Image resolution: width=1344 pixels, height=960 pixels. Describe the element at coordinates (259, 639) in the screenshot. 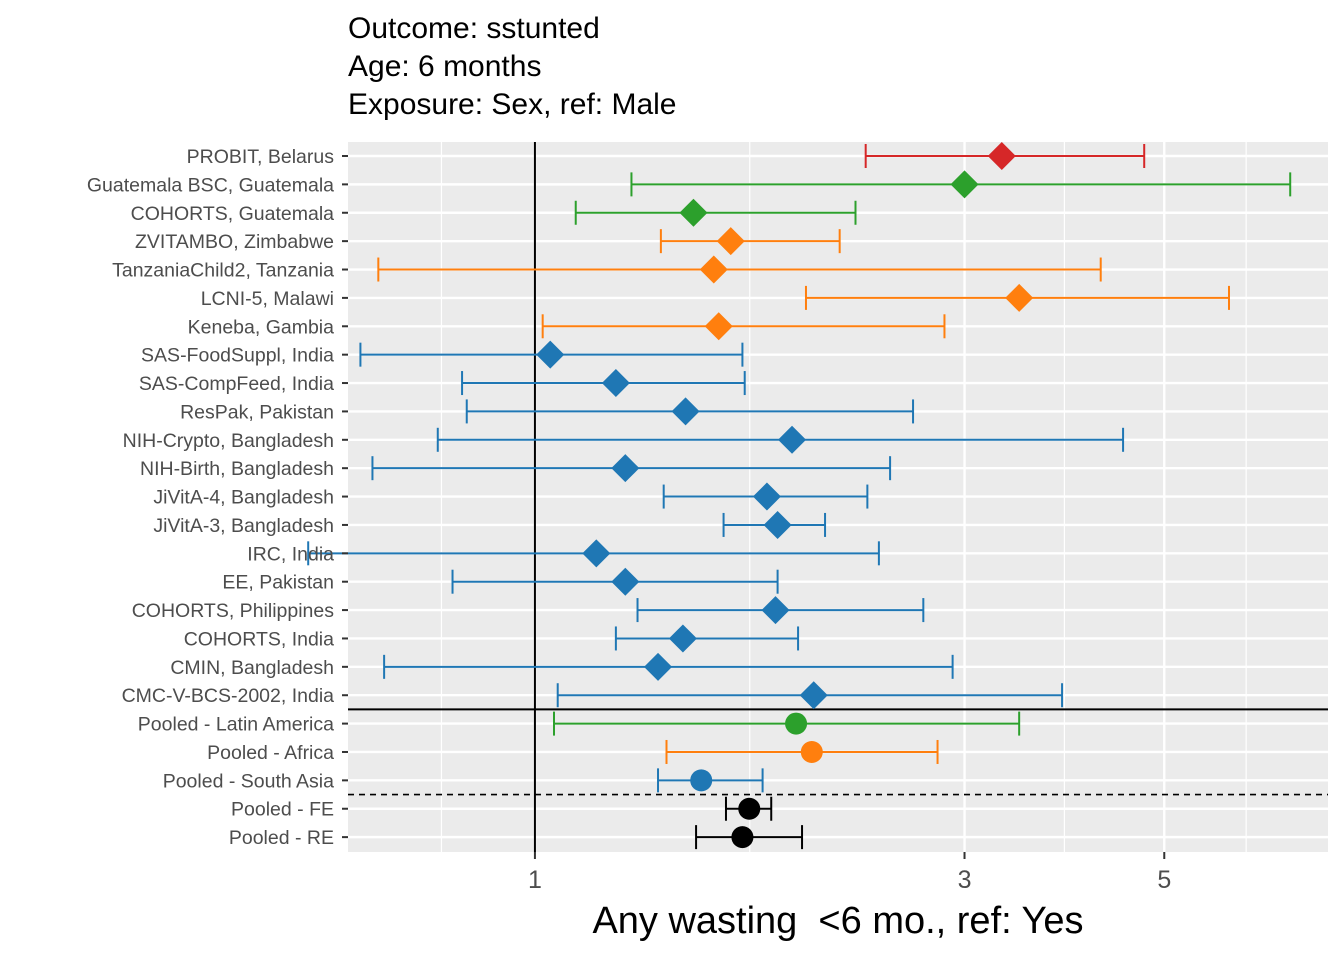

I see `y-tick-label: COHORTS, India` at that location.